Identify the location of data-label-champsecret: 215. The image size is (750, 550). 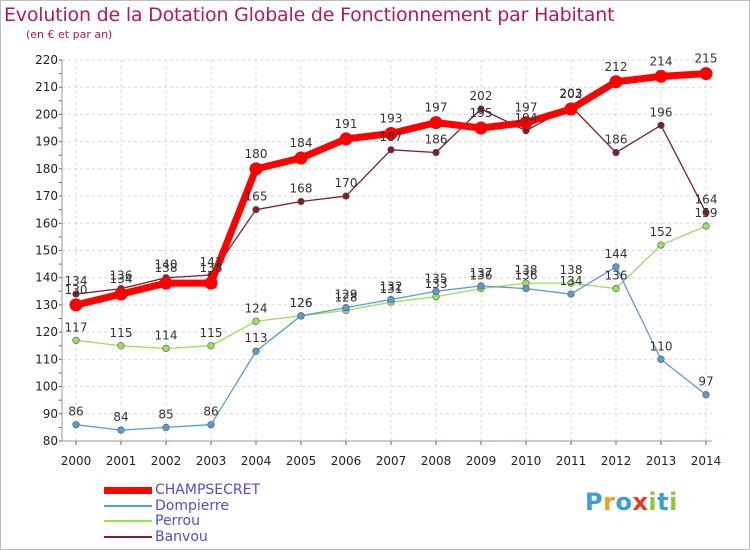
(706, 59).